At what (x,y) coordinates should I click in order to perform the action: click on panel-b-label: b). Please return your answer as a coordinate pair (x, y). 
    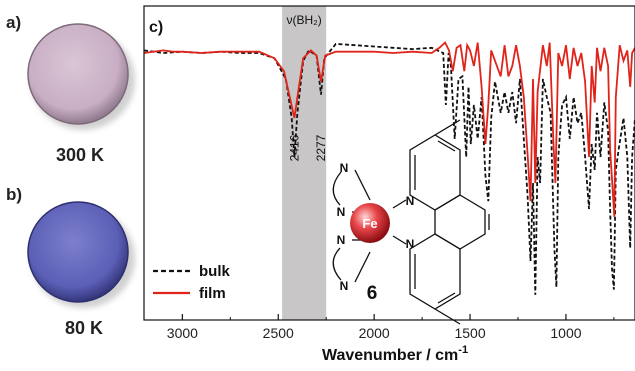
    Looking at the image, I should click on (14, 194).